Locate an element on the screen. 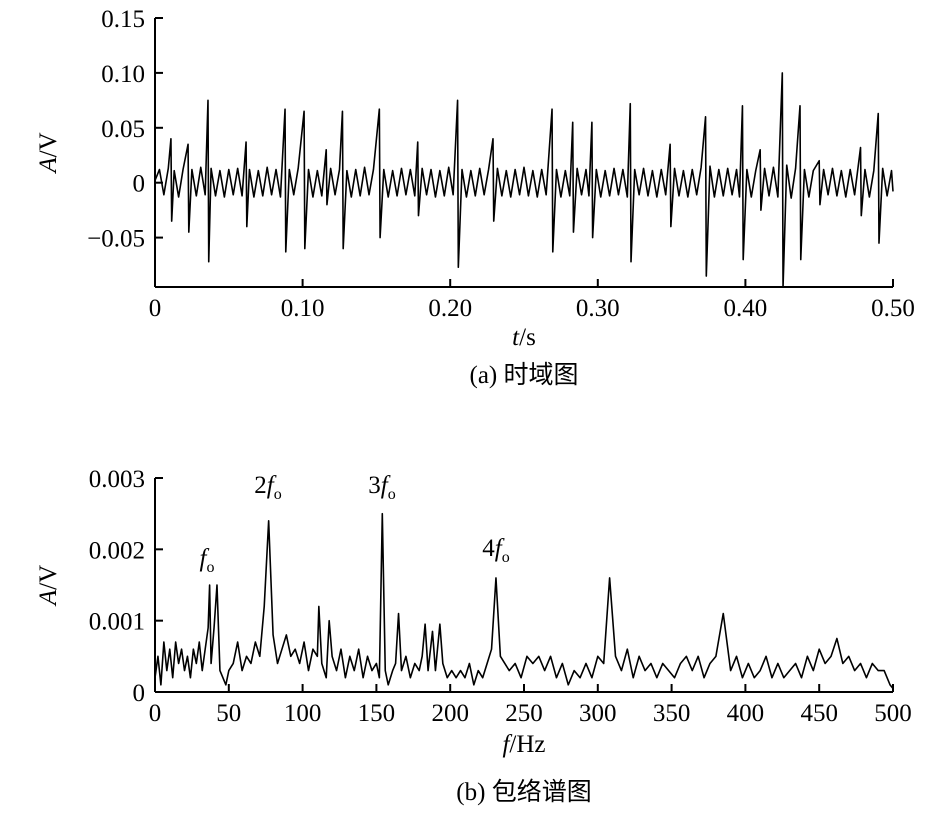  caption: (a) 时域图 is located at coordinates (524, 375).